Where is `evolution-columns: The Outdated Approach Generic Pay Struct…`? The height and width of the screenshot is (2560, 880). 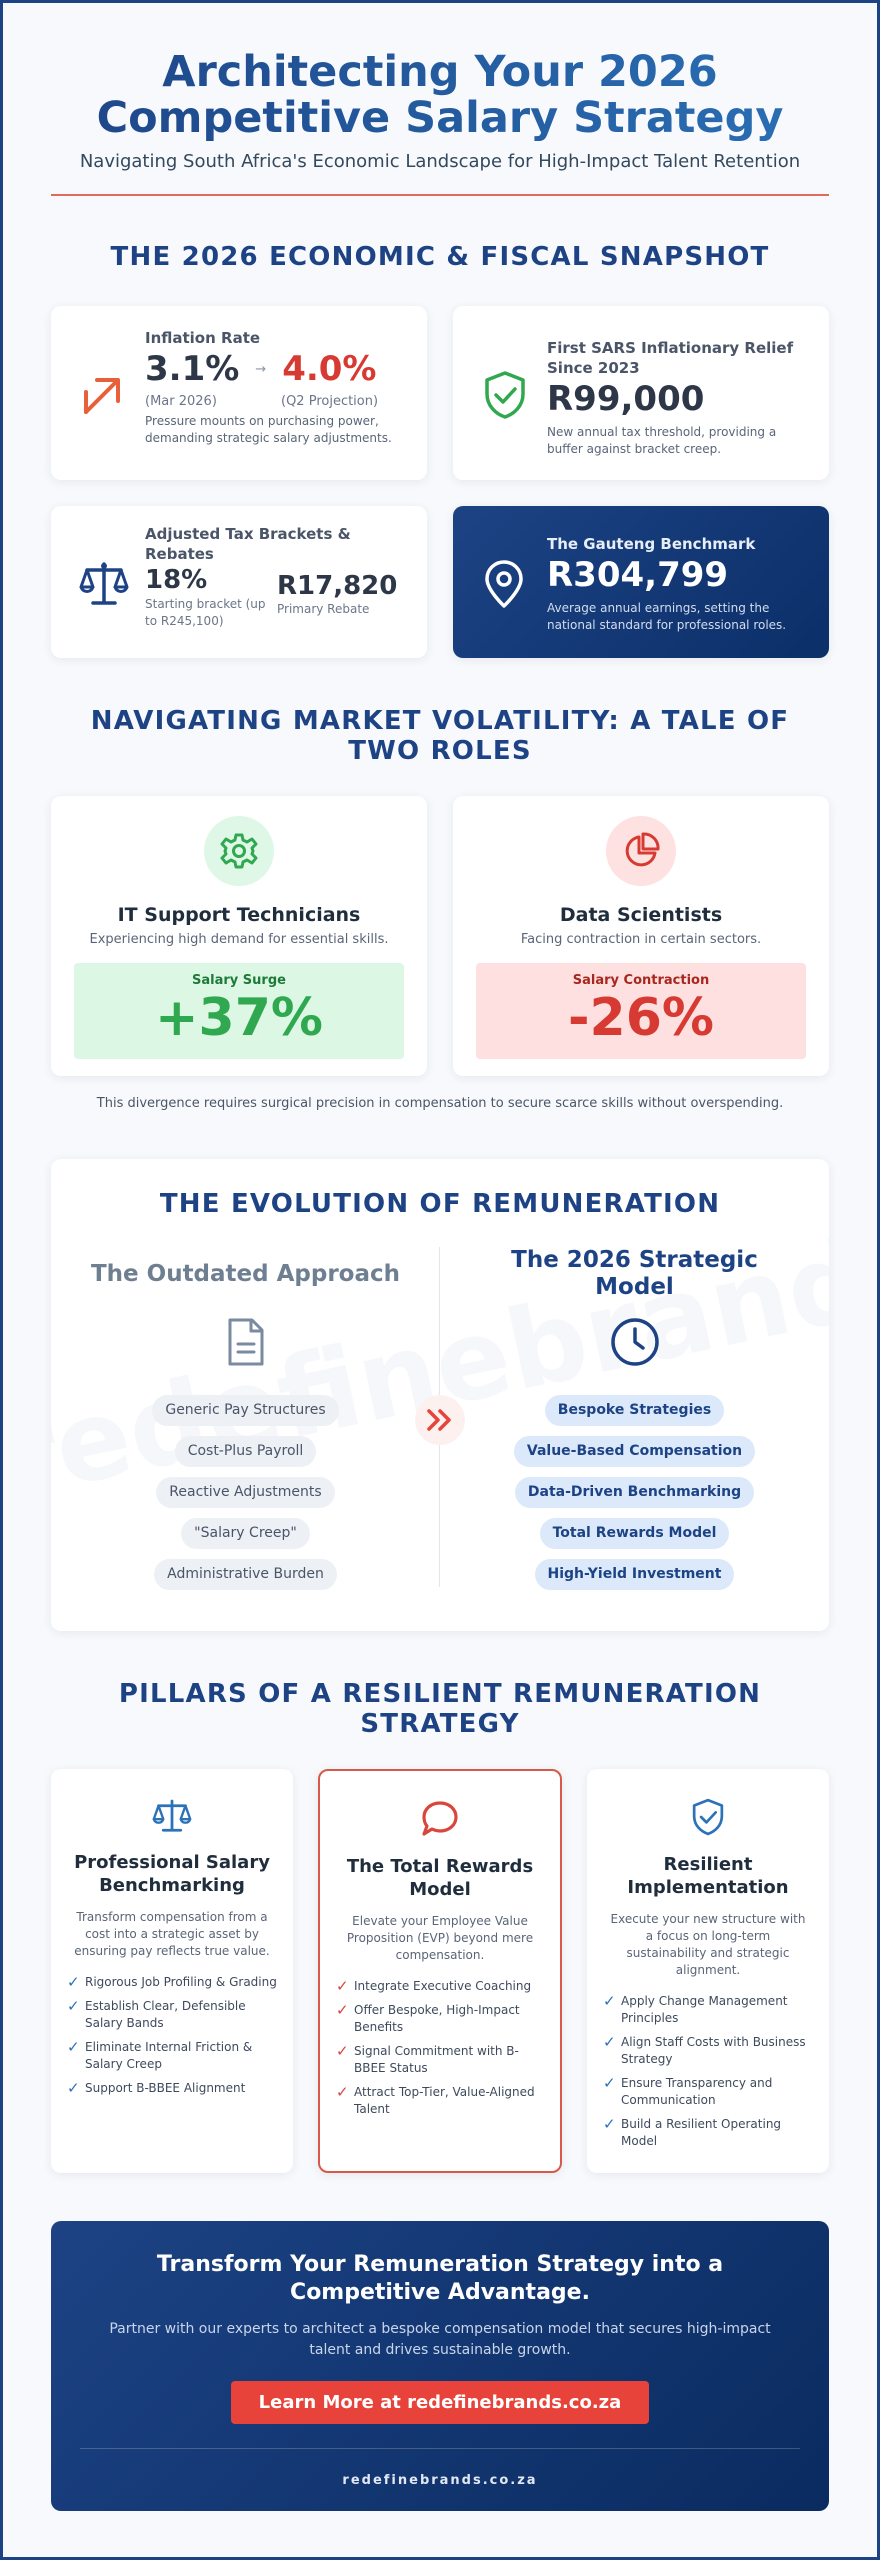
evolution-columns: The Outdated Approach Generic Pay Struct… is located at coordinates (440, 1418).